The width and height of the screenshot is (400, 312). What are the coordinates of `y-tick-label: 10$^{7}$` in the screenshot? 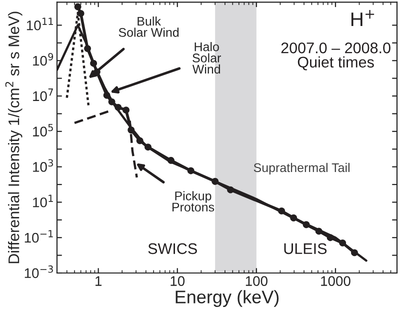 It's located at (43, 95).